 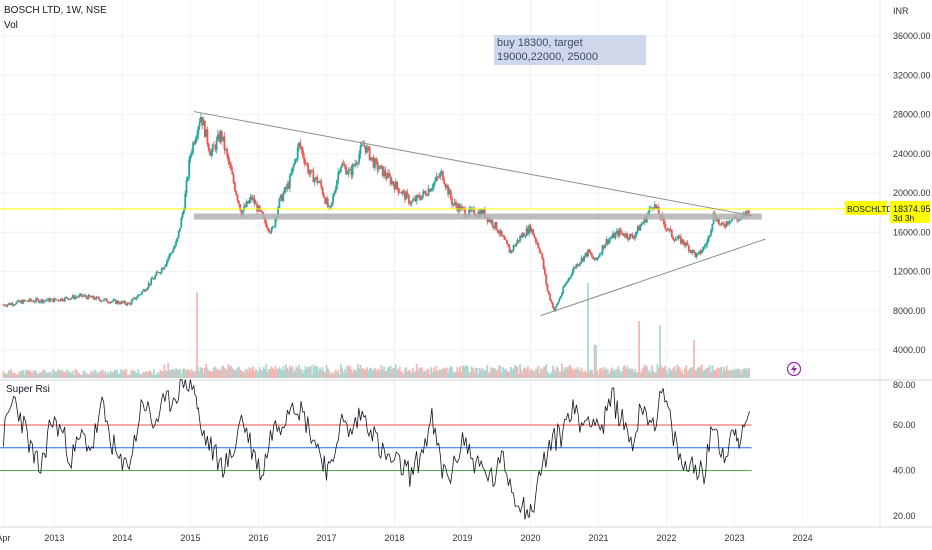 What do you see at coordinates (570, 50) in the screenshot?
I see `trade-note: buy 18300, target 19000,22000, 25000` at bounding box center [570, 50].